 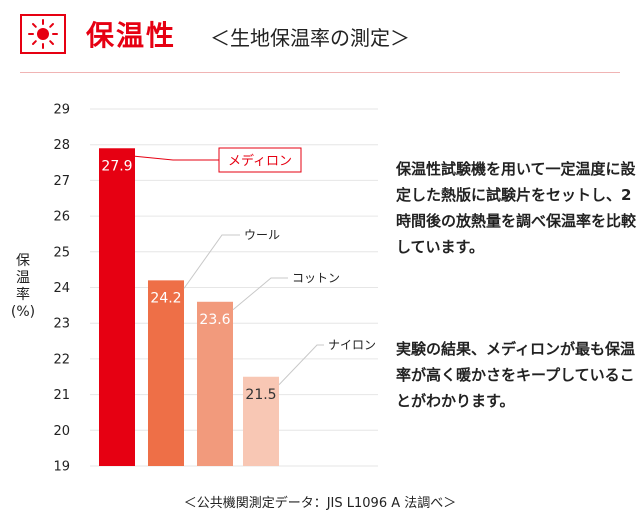 What do you see at coordinates (61, 110) in the screenshot?
I see `y-tick-label: 29` at bounding box center [61, 110].